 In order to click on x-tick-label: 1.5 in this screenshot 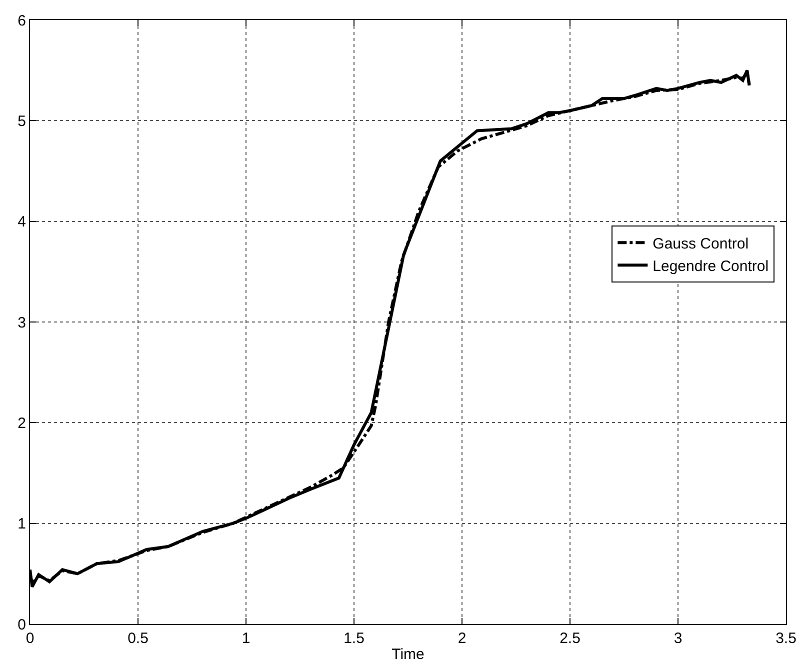, I will do `click(354, 638)`.